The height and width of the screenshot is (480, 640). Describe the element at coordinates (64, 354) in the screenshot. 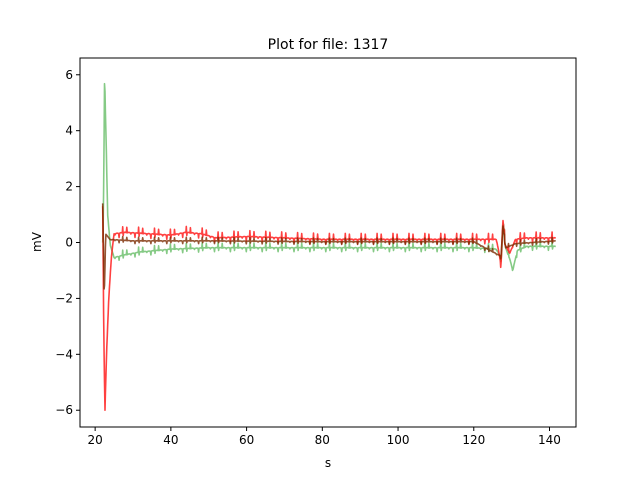

I see `y-tick-label: −4` at that location.